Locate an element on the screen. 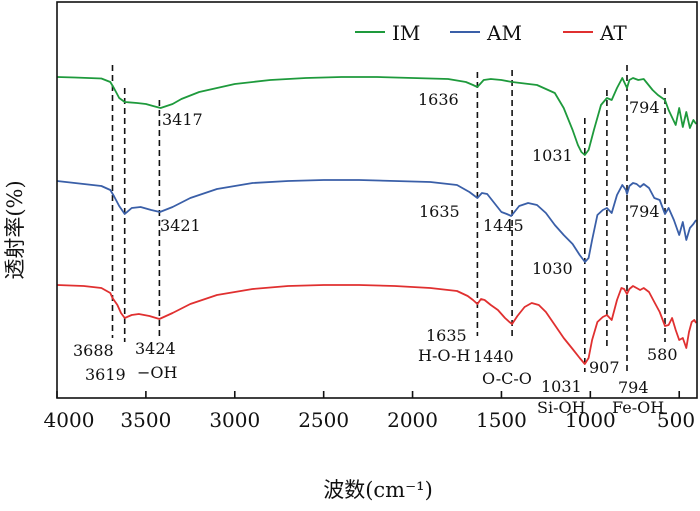 The height and width of the screenshot is (511, 700). peak-label-580-at: 580 is located at coordinates (662, 354).